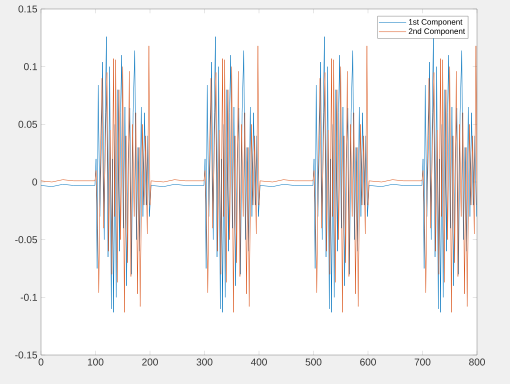 This screenshot has width=510, height=384. Describe the element at coordinates (258, 362) in the screenshot. I see `x-tick-label: 400` at that location.